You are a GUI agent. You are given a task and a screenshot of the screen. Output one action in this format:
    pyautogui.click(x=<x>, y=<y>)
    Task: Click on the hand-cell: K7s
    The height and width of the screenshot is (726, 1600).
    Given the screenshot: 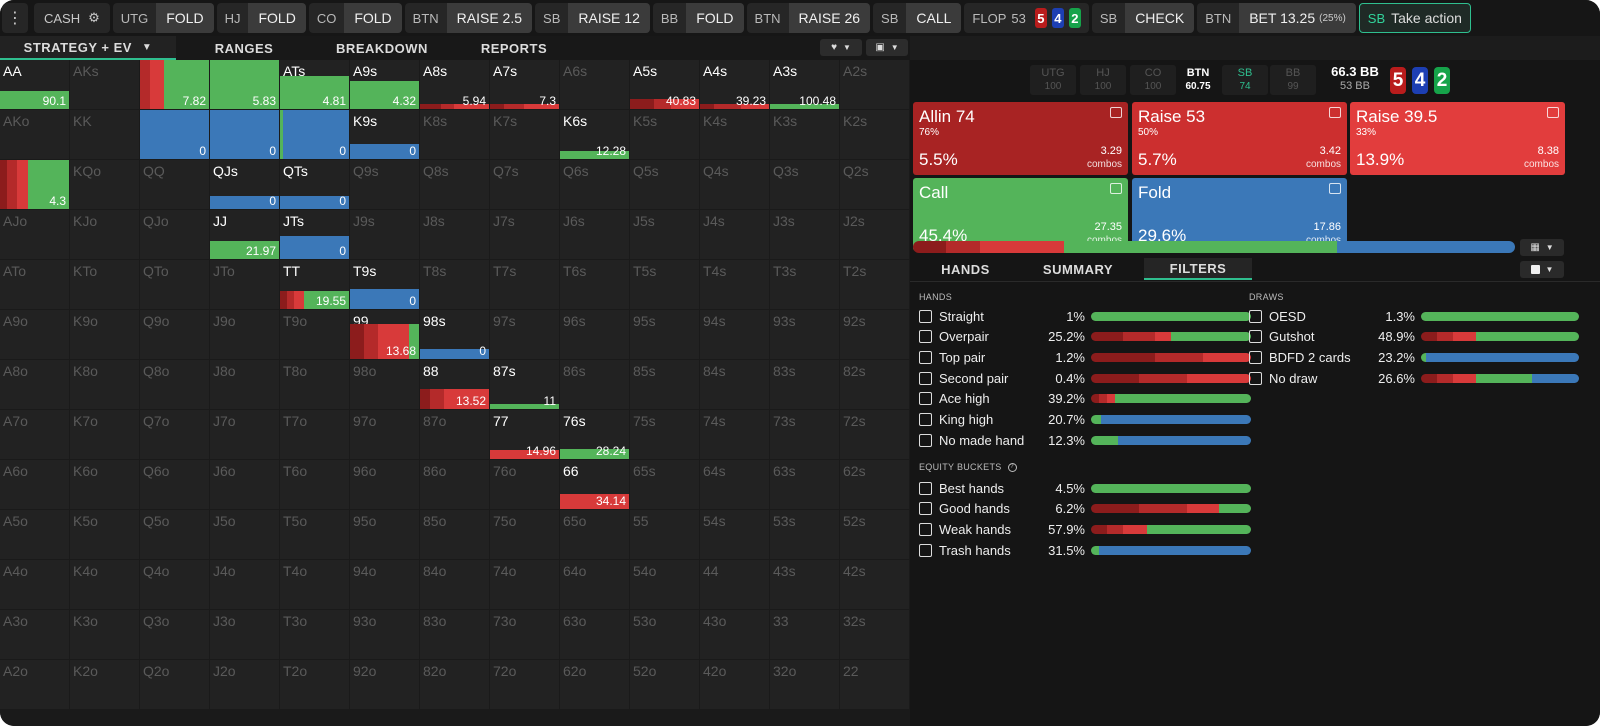 What is the action you would take?
    pyautogui.click(x=524, y=134)
    